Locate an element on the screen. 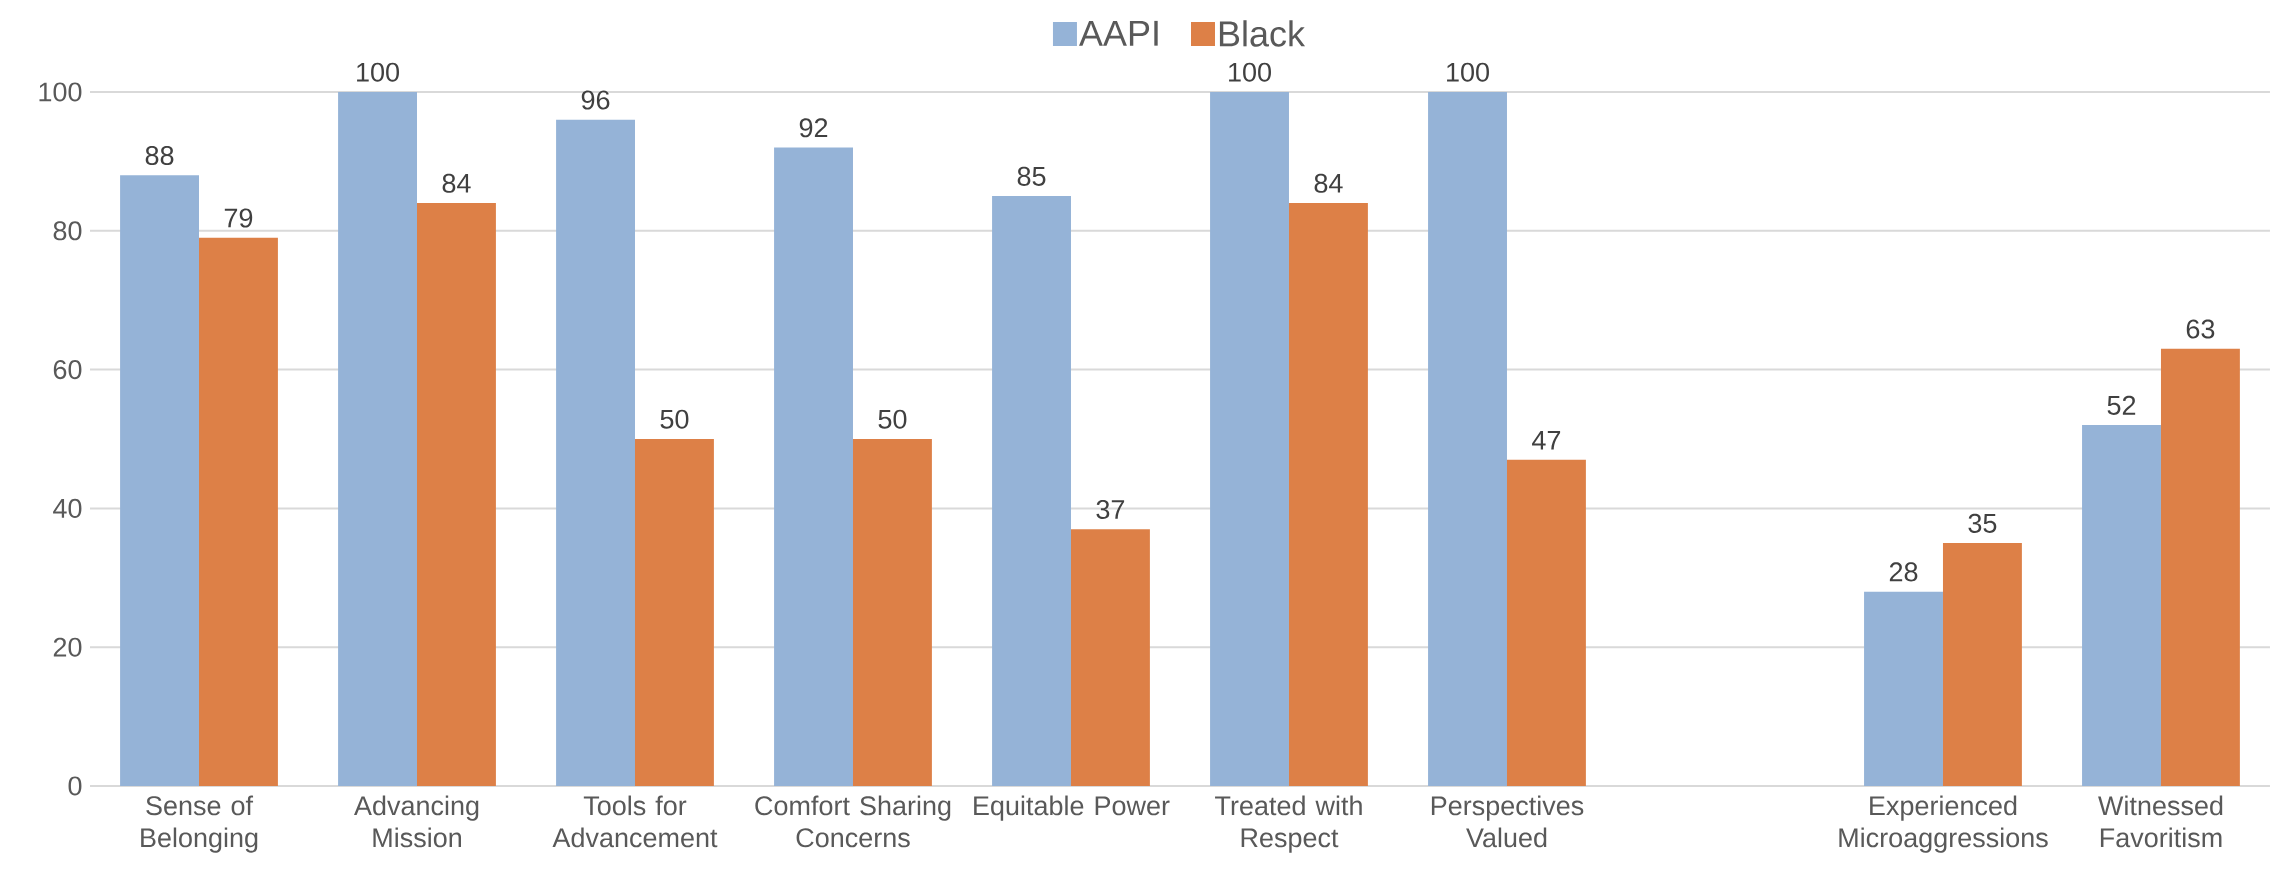 The width and height of the screenshot is (2277, 880). y-tick-label: 0 is located at coordinates (75, 786).